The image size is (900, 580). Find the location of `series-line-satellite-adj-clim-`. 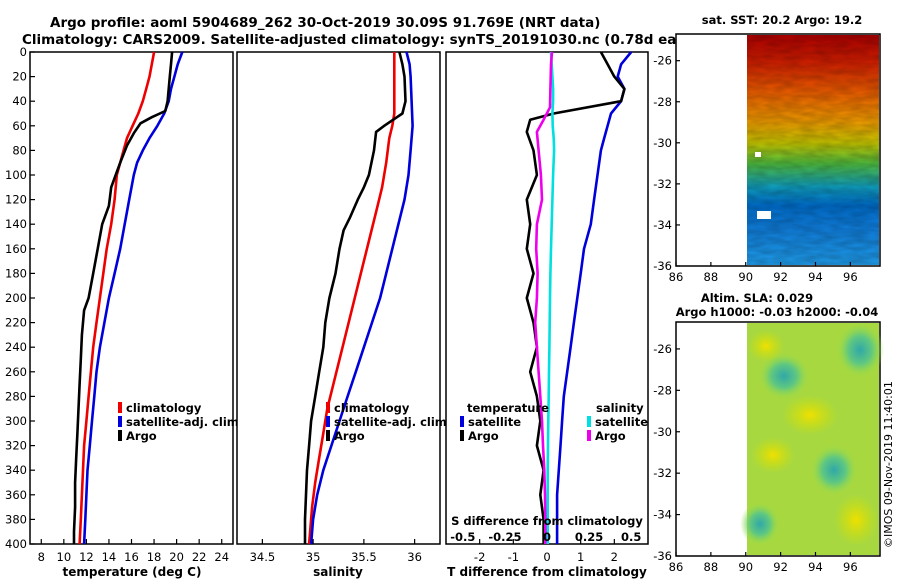

series-line-satellite-adj-clim- is located at coordinates (361, 298).